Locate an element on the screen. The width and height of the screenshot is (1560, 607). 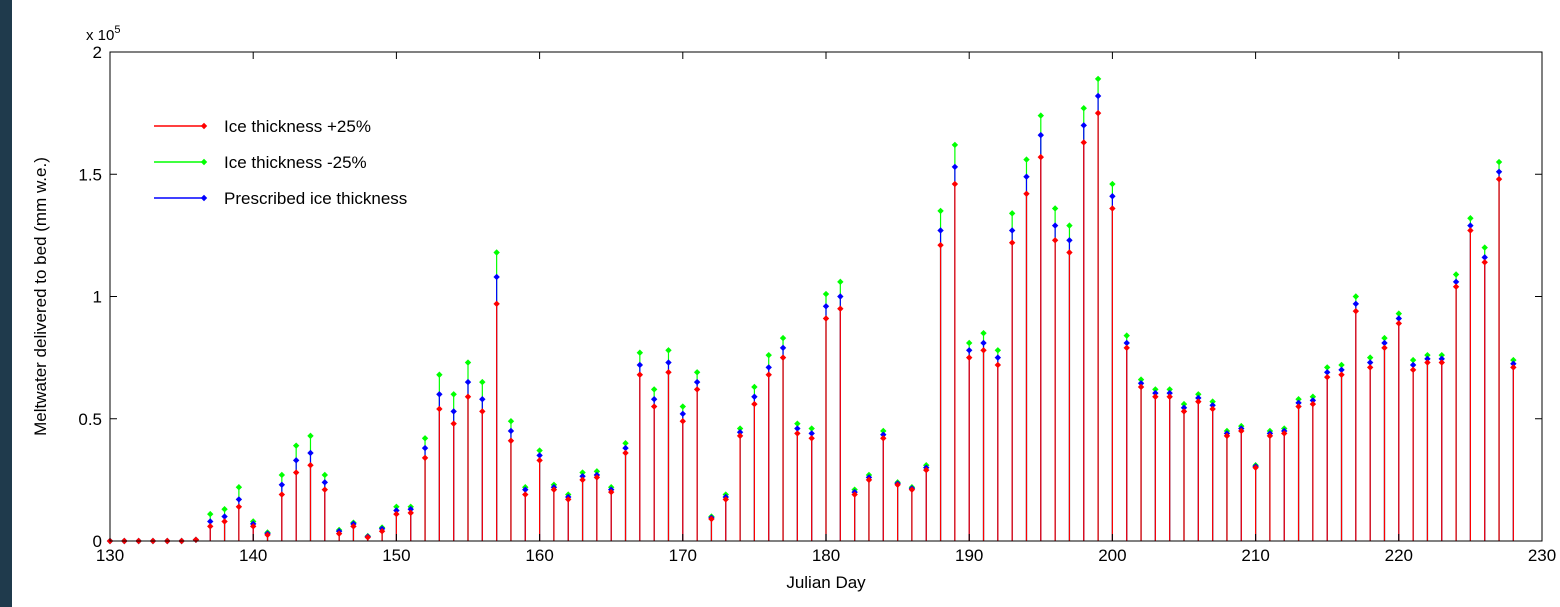
x-tick-label: 170 is located at coordinates (683, 555).